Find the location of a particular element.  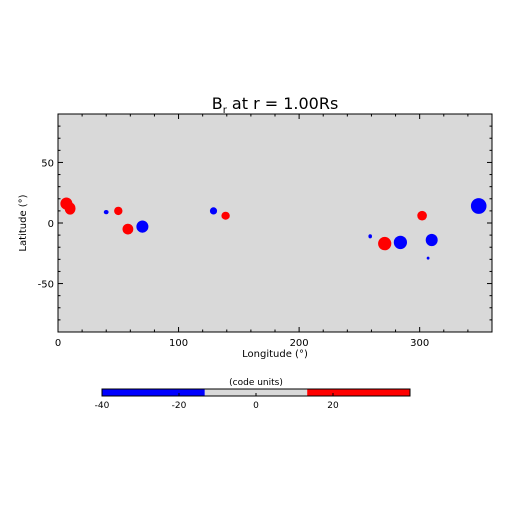

chart-title: Br at r = 1.00Rs is located at coordinates (275, 105).